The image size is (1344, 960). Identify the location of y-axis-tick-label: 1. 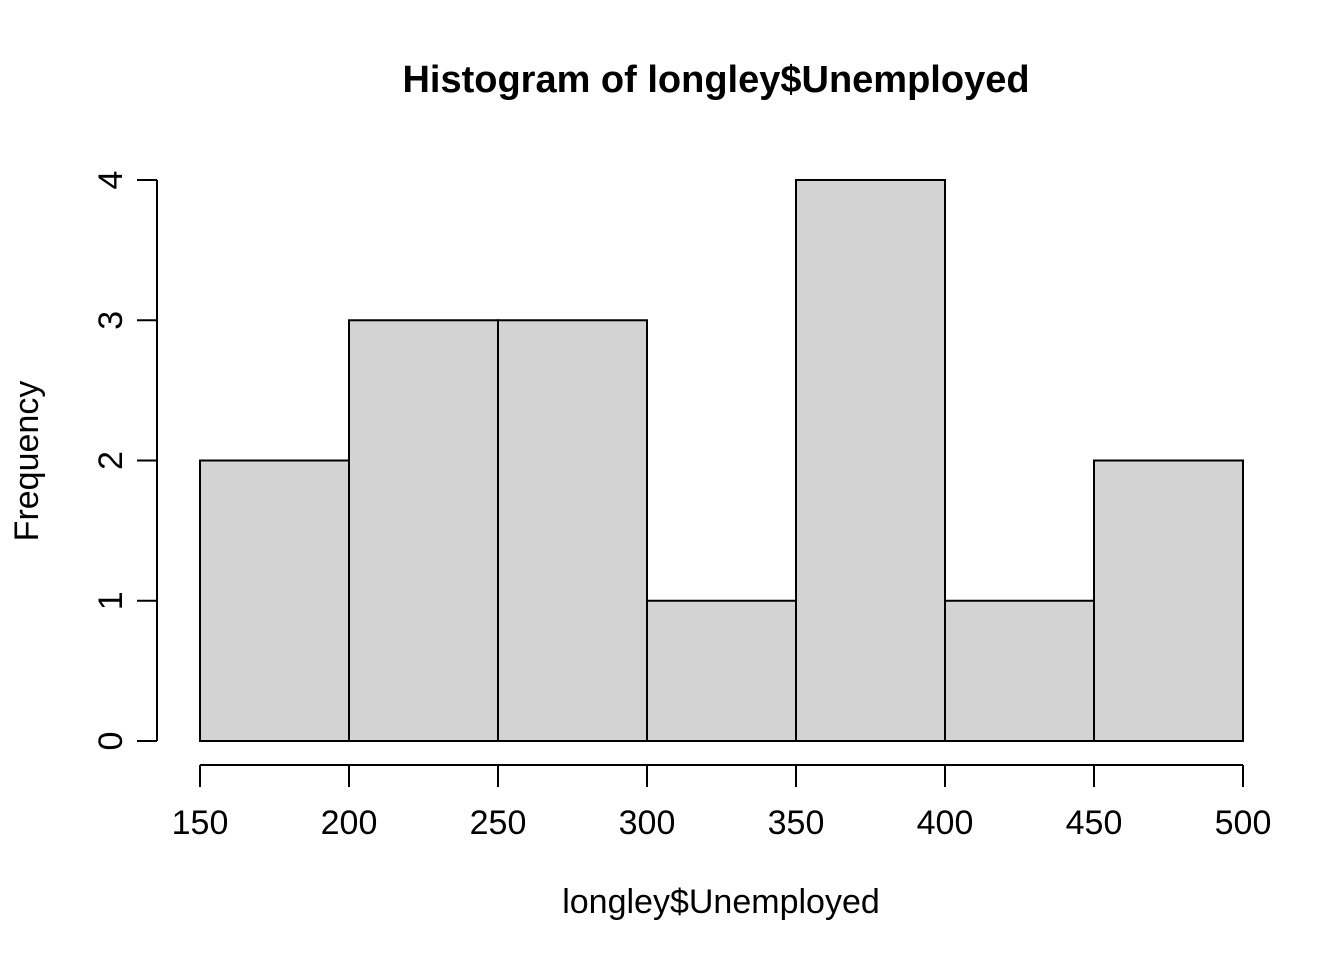
(111, 600).